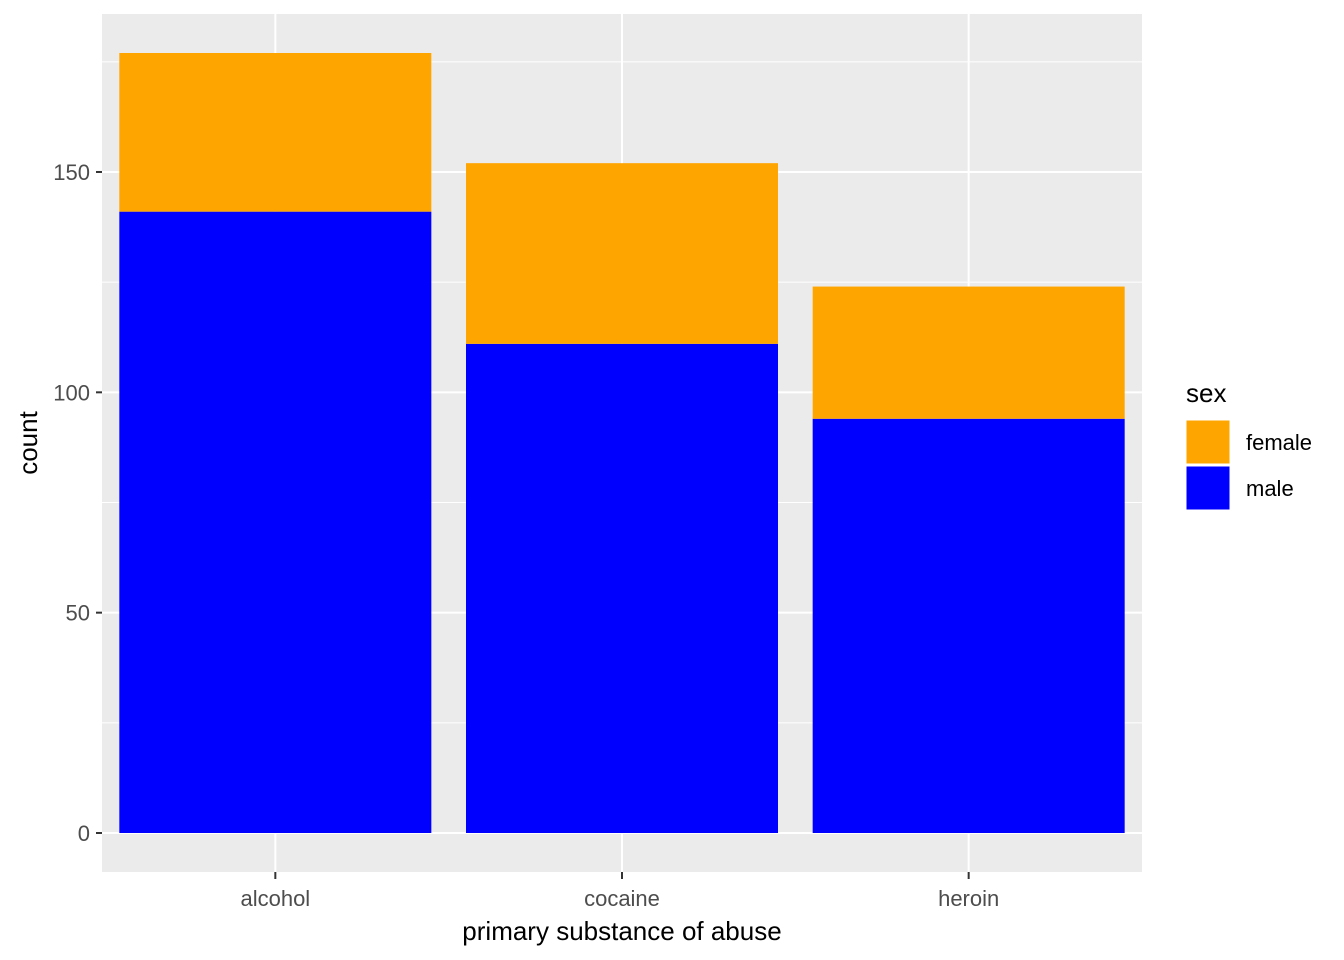 This screenshot has width=1344, height=960. What do you see at coordinates (84, 833) in the screenshot?
I see `y-tick-label: 0` at bounding box center [84, 833].